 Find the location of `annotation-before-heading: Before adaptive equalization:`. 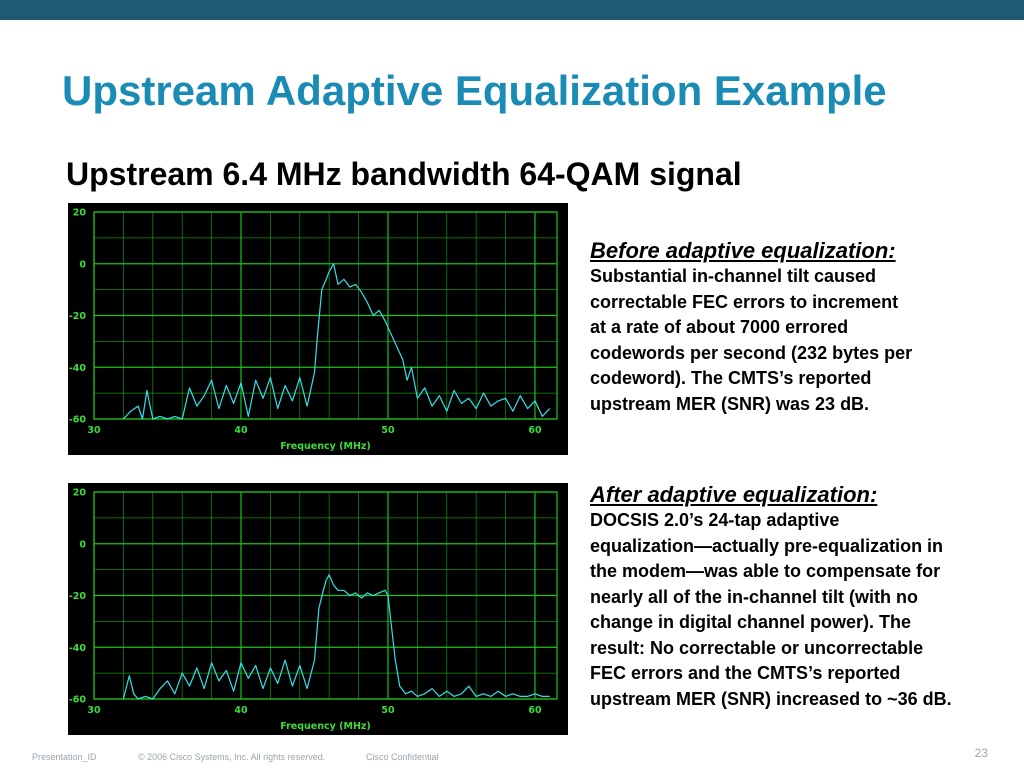

annotation-before-heading: Before adaptive equalization: is located at coordinates (743, 250).